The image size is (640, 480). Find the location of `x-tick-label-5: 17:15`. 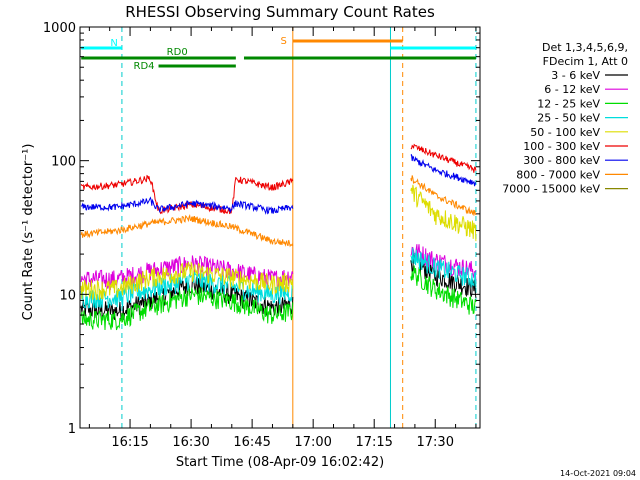

x-tick-label-5: 17:15 is located at coordinates (373, 442).